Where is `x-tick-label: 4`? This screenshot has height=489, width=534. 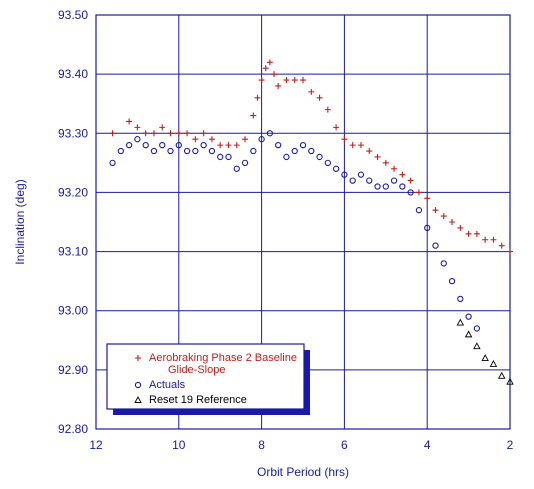 x-tick-label: 4 is located at coordinates (427, 445).